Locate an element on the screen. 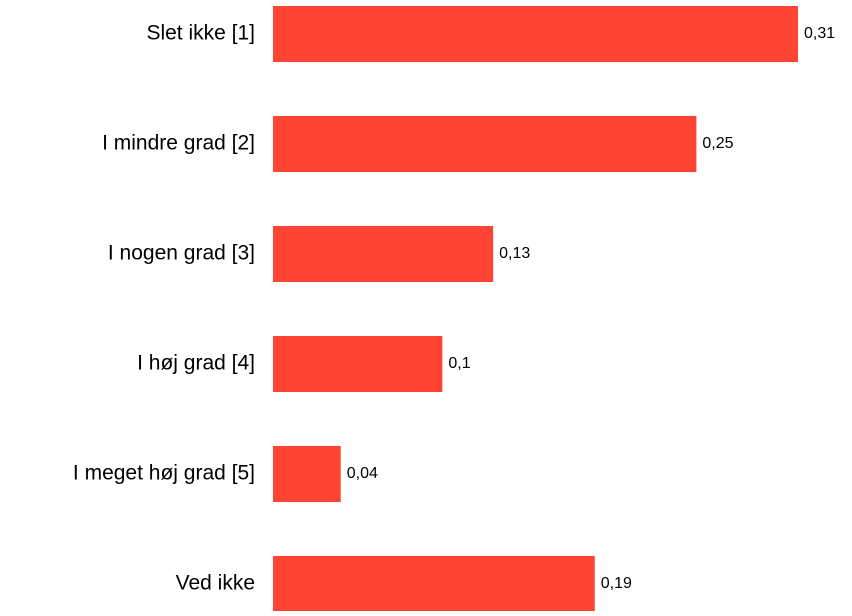 The width and height of the screenshot is (852, 616). category-label: Slet ikke [1] is located at coordinates (200, 33).